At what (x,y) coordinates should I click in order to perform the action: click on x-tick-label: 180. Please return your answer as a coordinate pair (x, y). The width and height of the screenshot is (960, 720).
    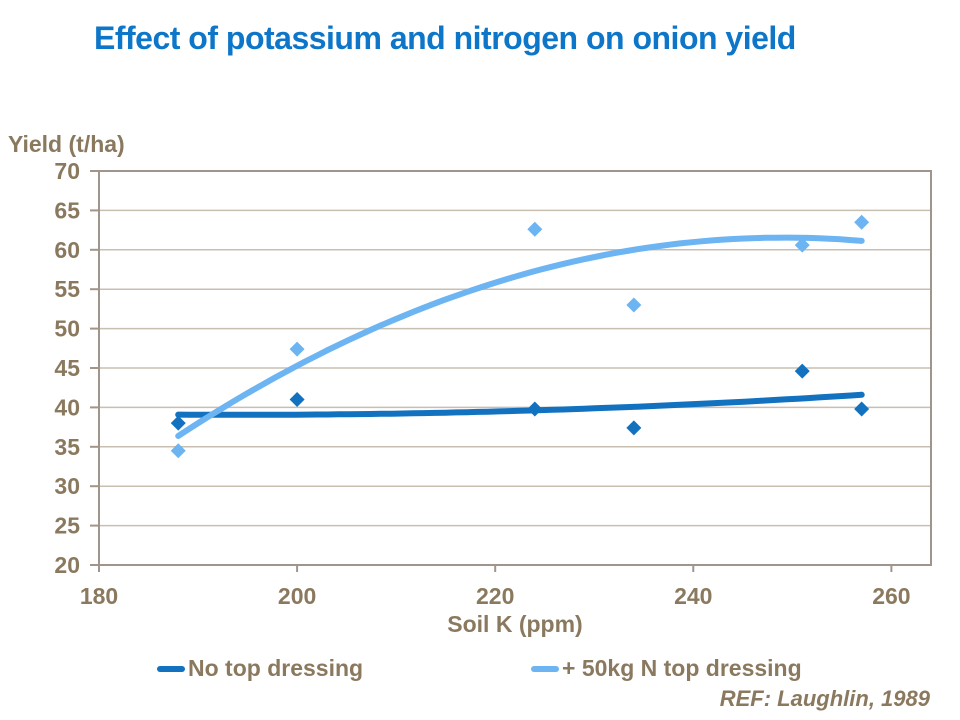
    Looking at the image, I should click on (99, 596).